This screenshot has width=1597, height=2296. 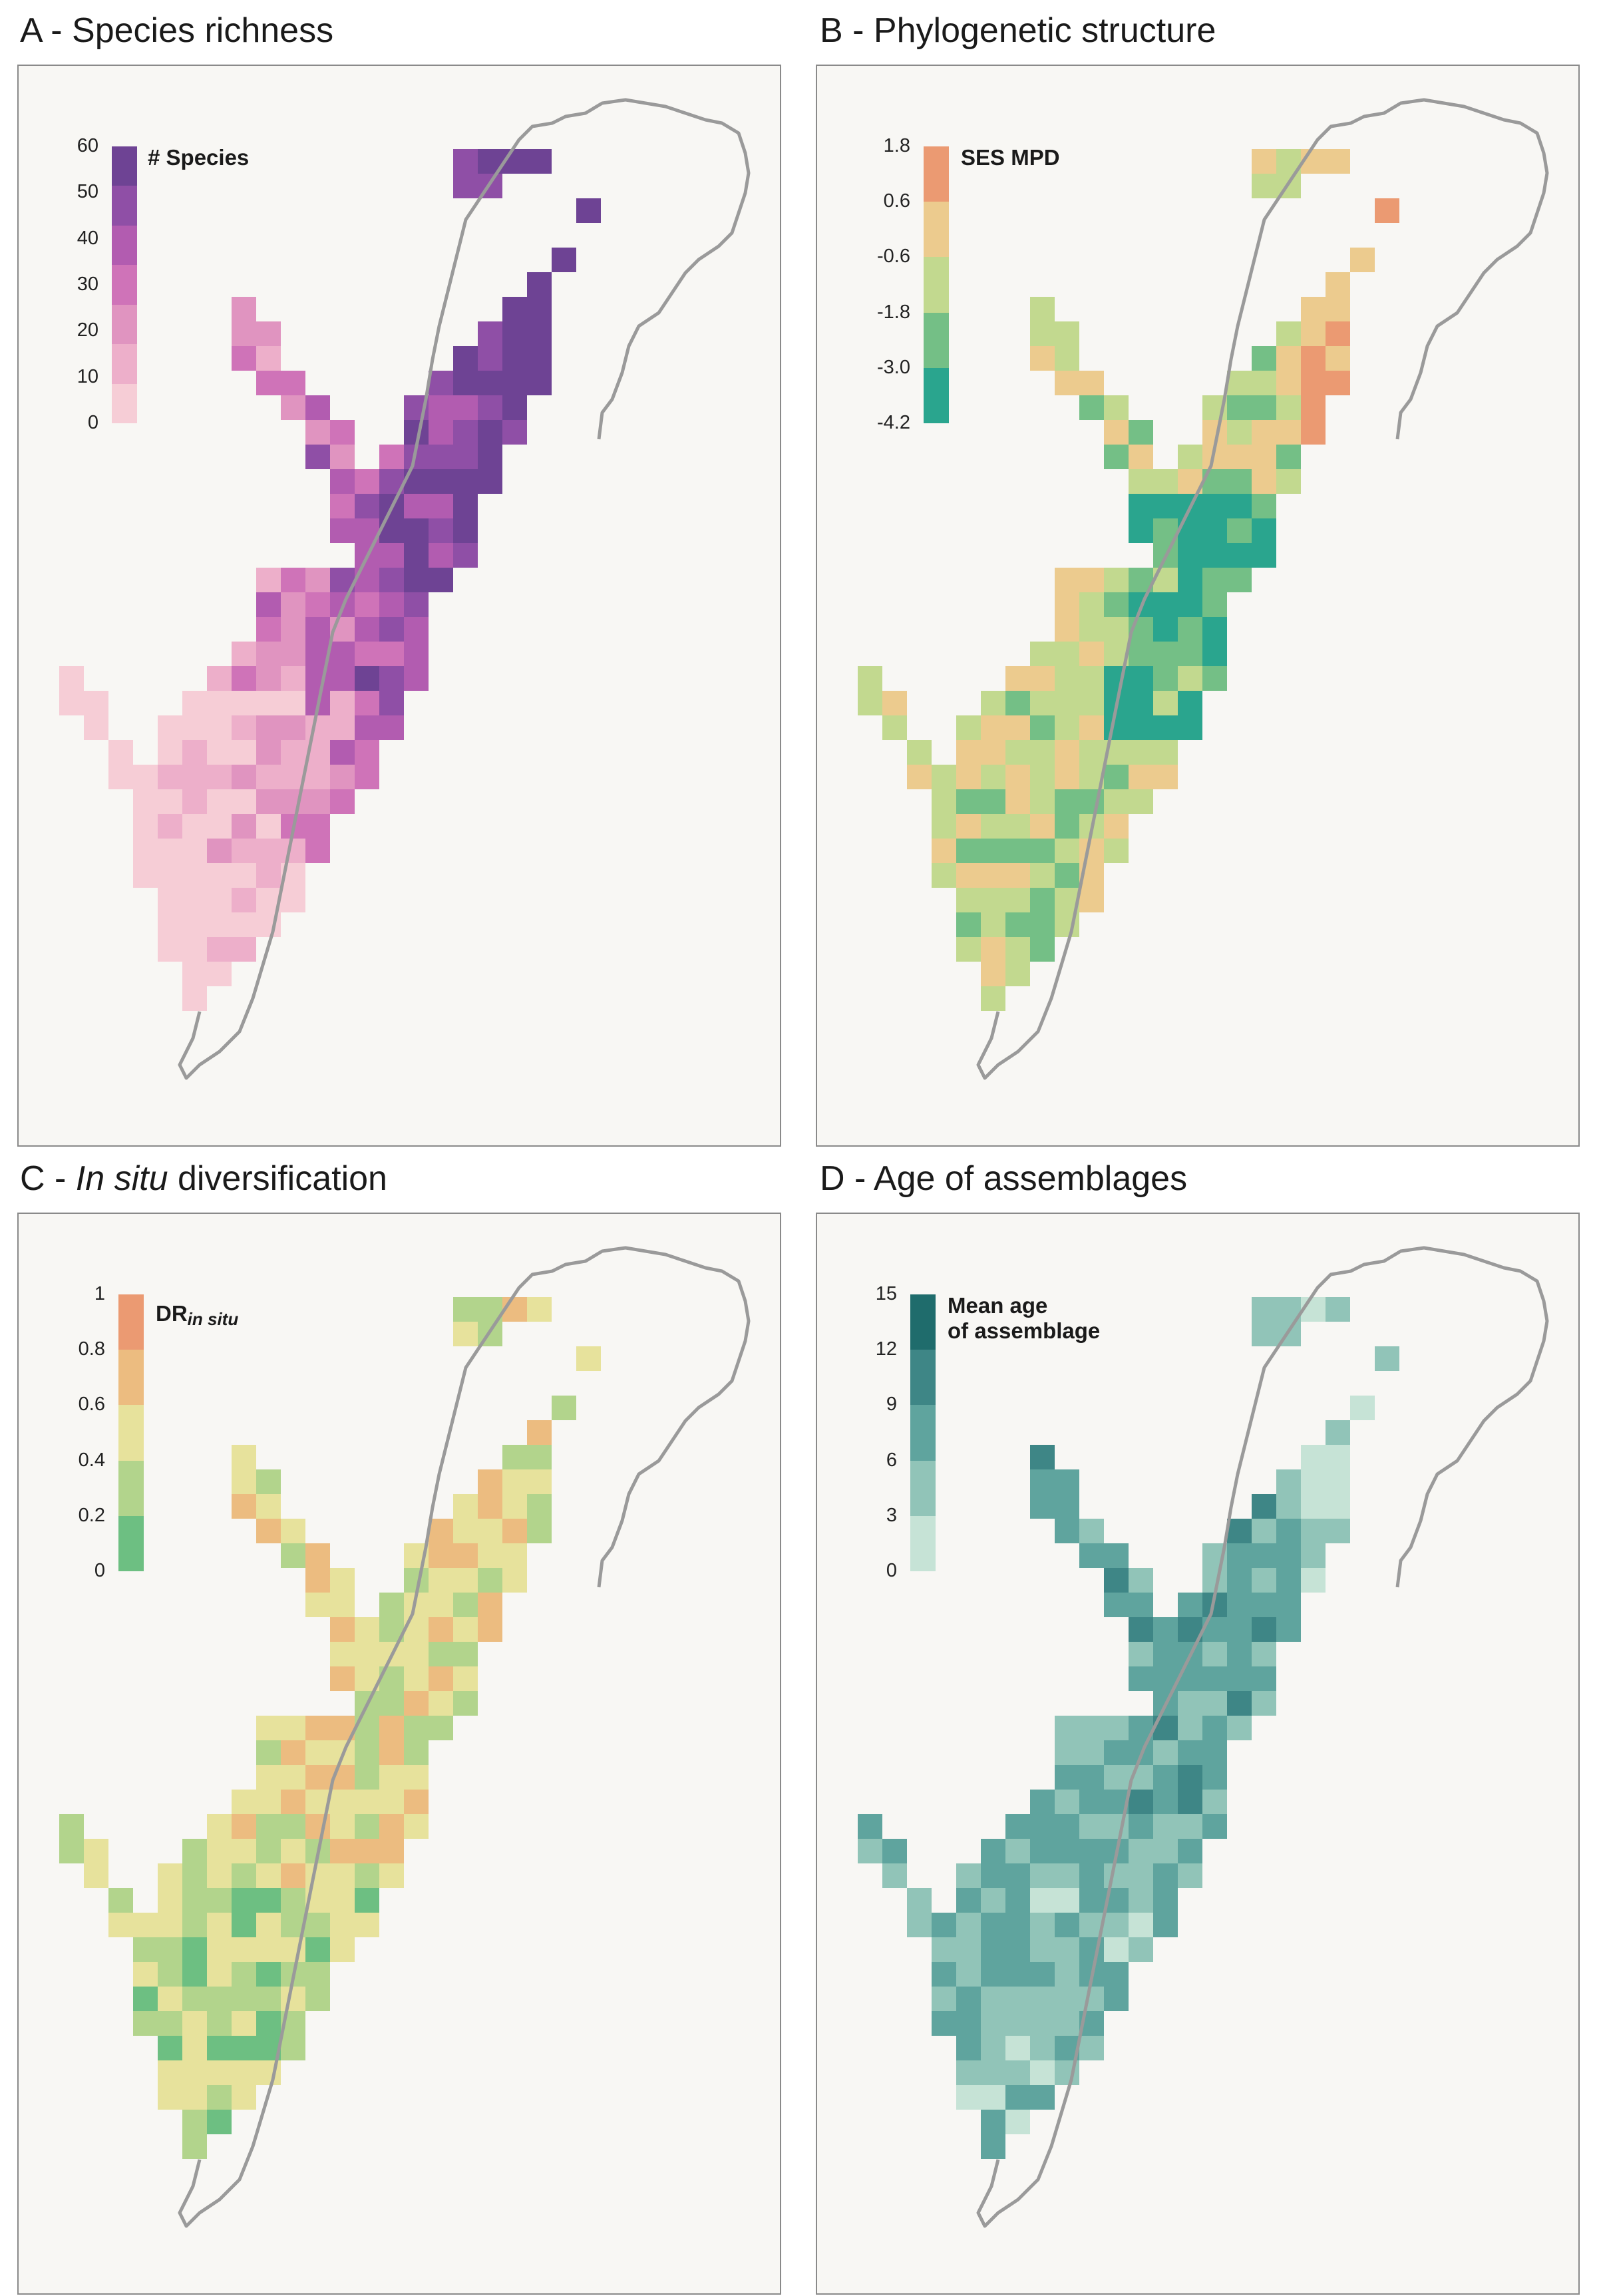 What do you see at coordinates (277, 1178) in the screenshot?
I see `panel-title-suffix: diversification` at bounding box center [277, 1178].